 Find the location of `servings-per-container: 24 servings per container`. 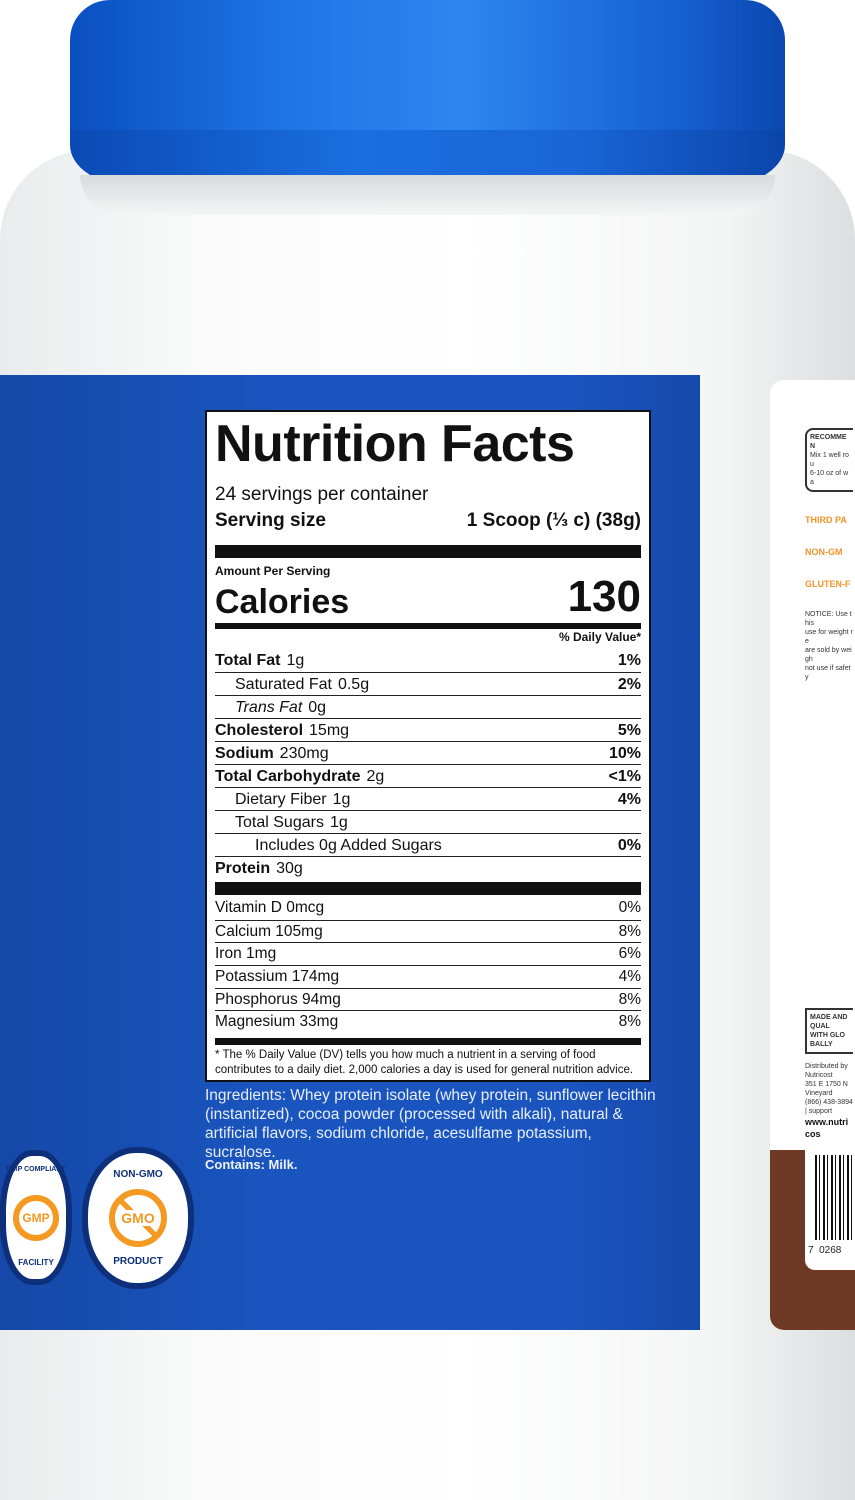

servings-per-container: 24 servings per container is located at coordinates (322, 494).